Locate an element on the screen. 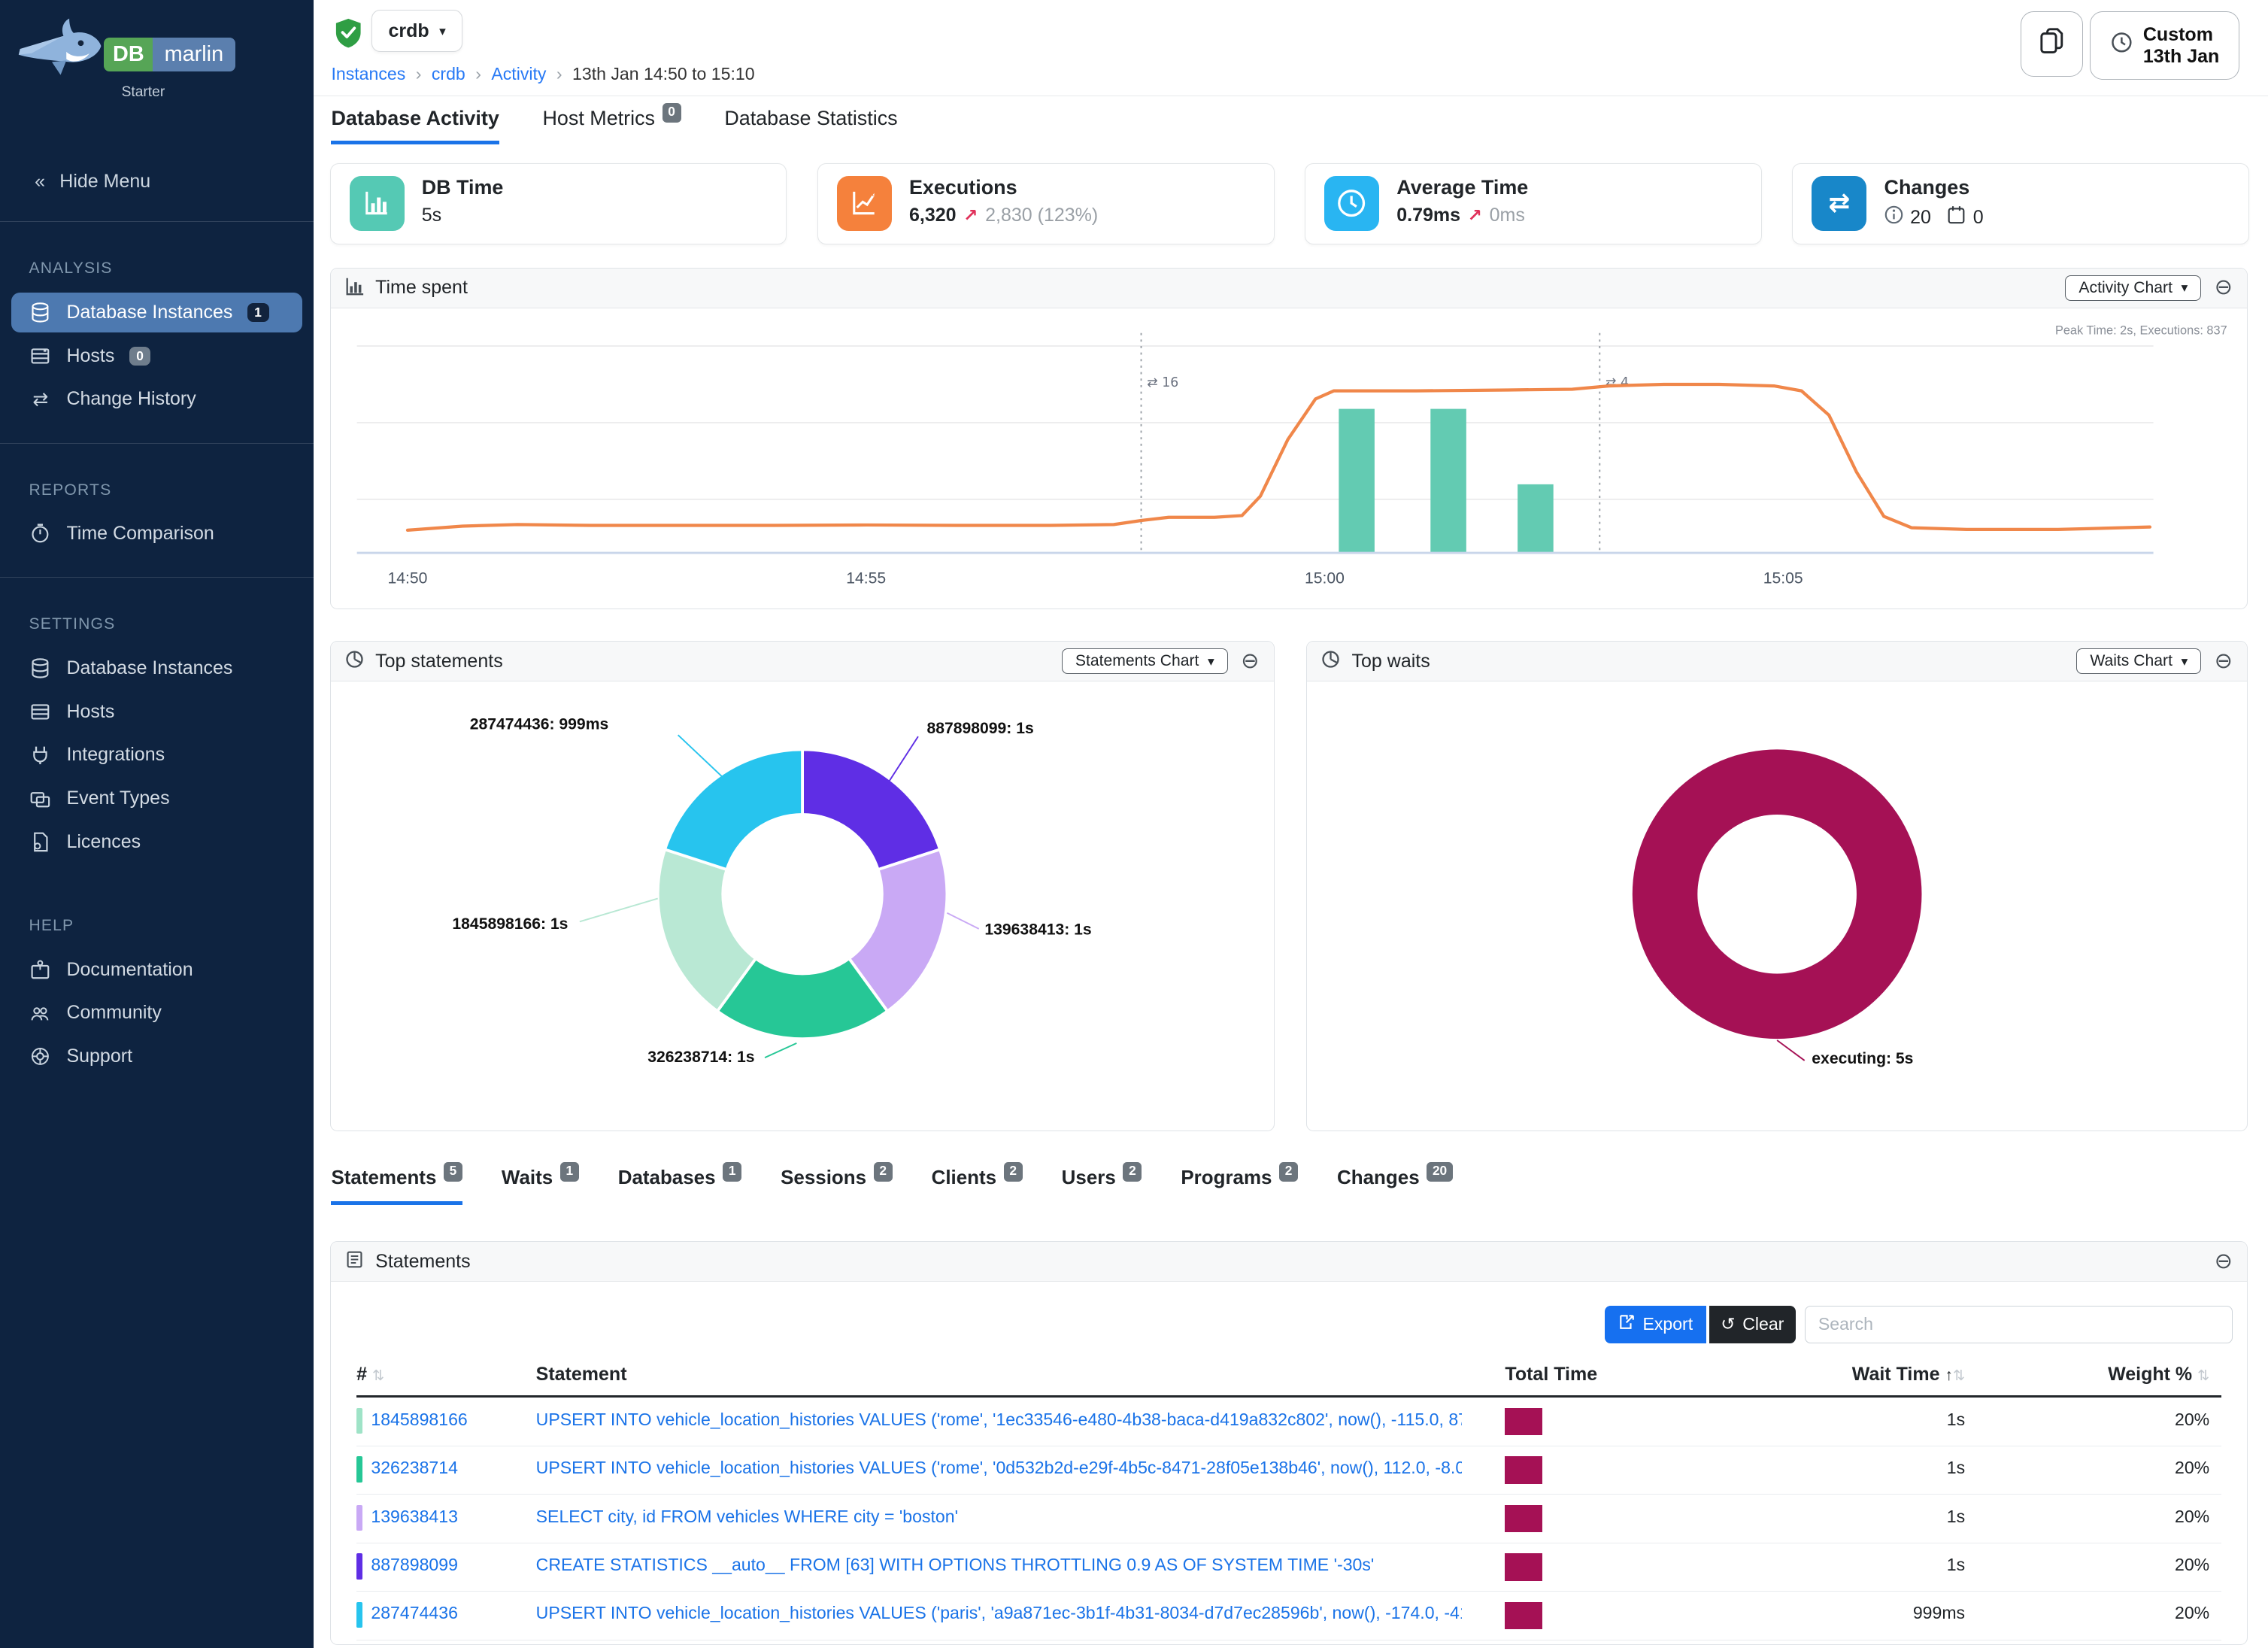 The width and height of the screenshot is (2268, 1648). clear-button: ↺ Clear is located at coordinates (1753, 1324).